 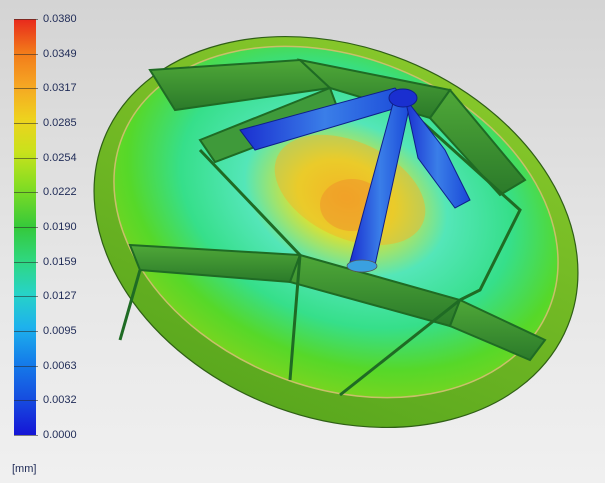 I want to click on legend-tick-label: 0.0000, so click(x=60, y=435).